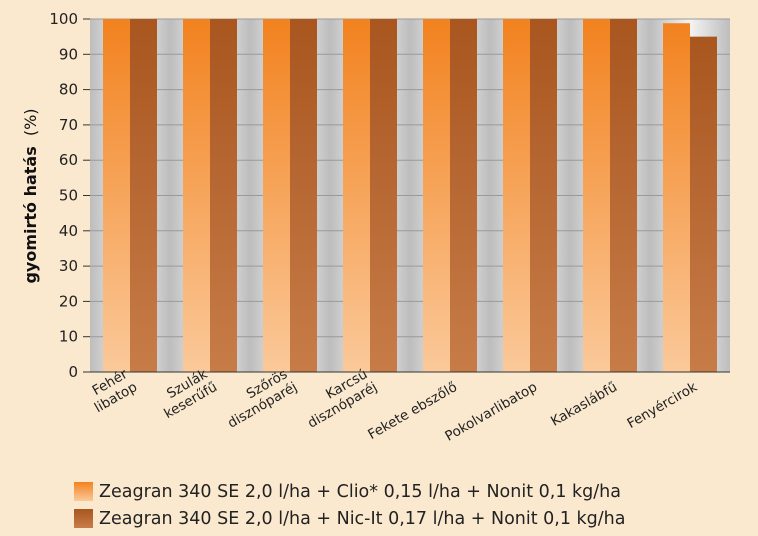 The width and height of the screenshot is (758, 536). Describe the element at coordinates (68, 337) in the screenshot. I see `y-tick-label: 10` at that location.